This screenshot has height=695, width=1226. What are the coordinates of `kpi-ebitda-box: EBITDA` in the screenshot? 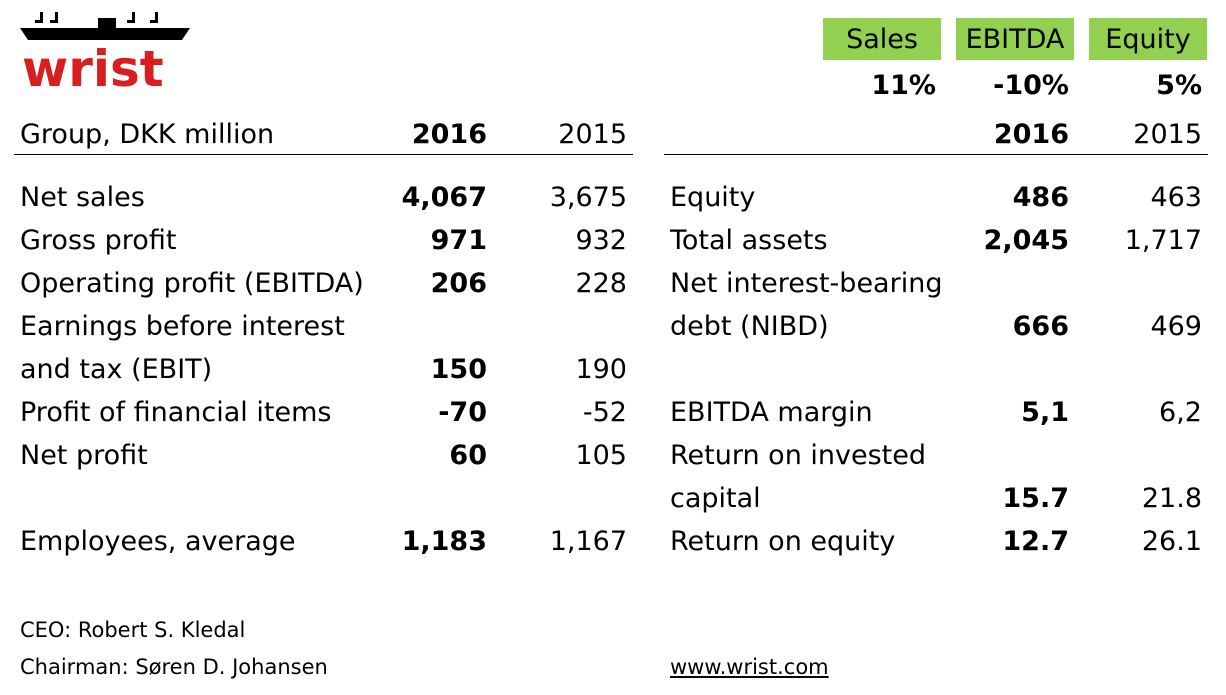 It's located at (1015, 39).